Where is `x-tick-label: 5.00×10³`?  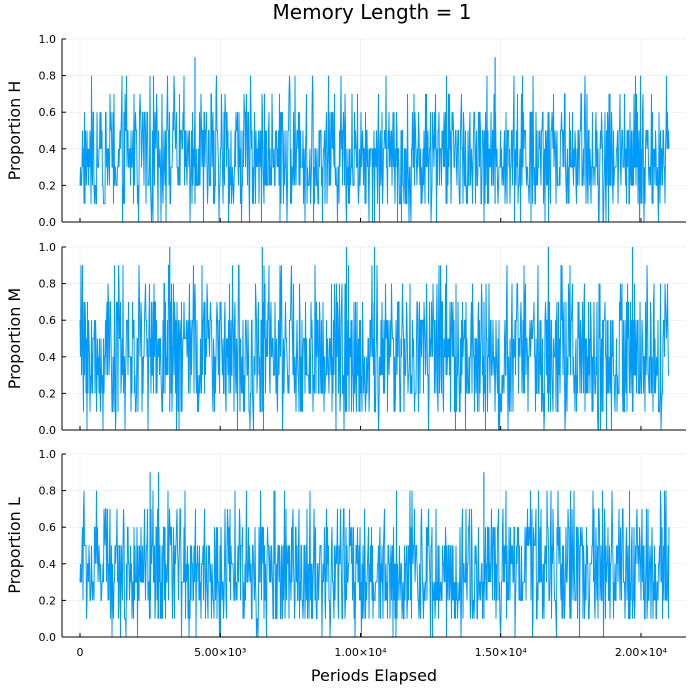
x-tick-label: 5.00×10³ is located at coordinates (220, 652).